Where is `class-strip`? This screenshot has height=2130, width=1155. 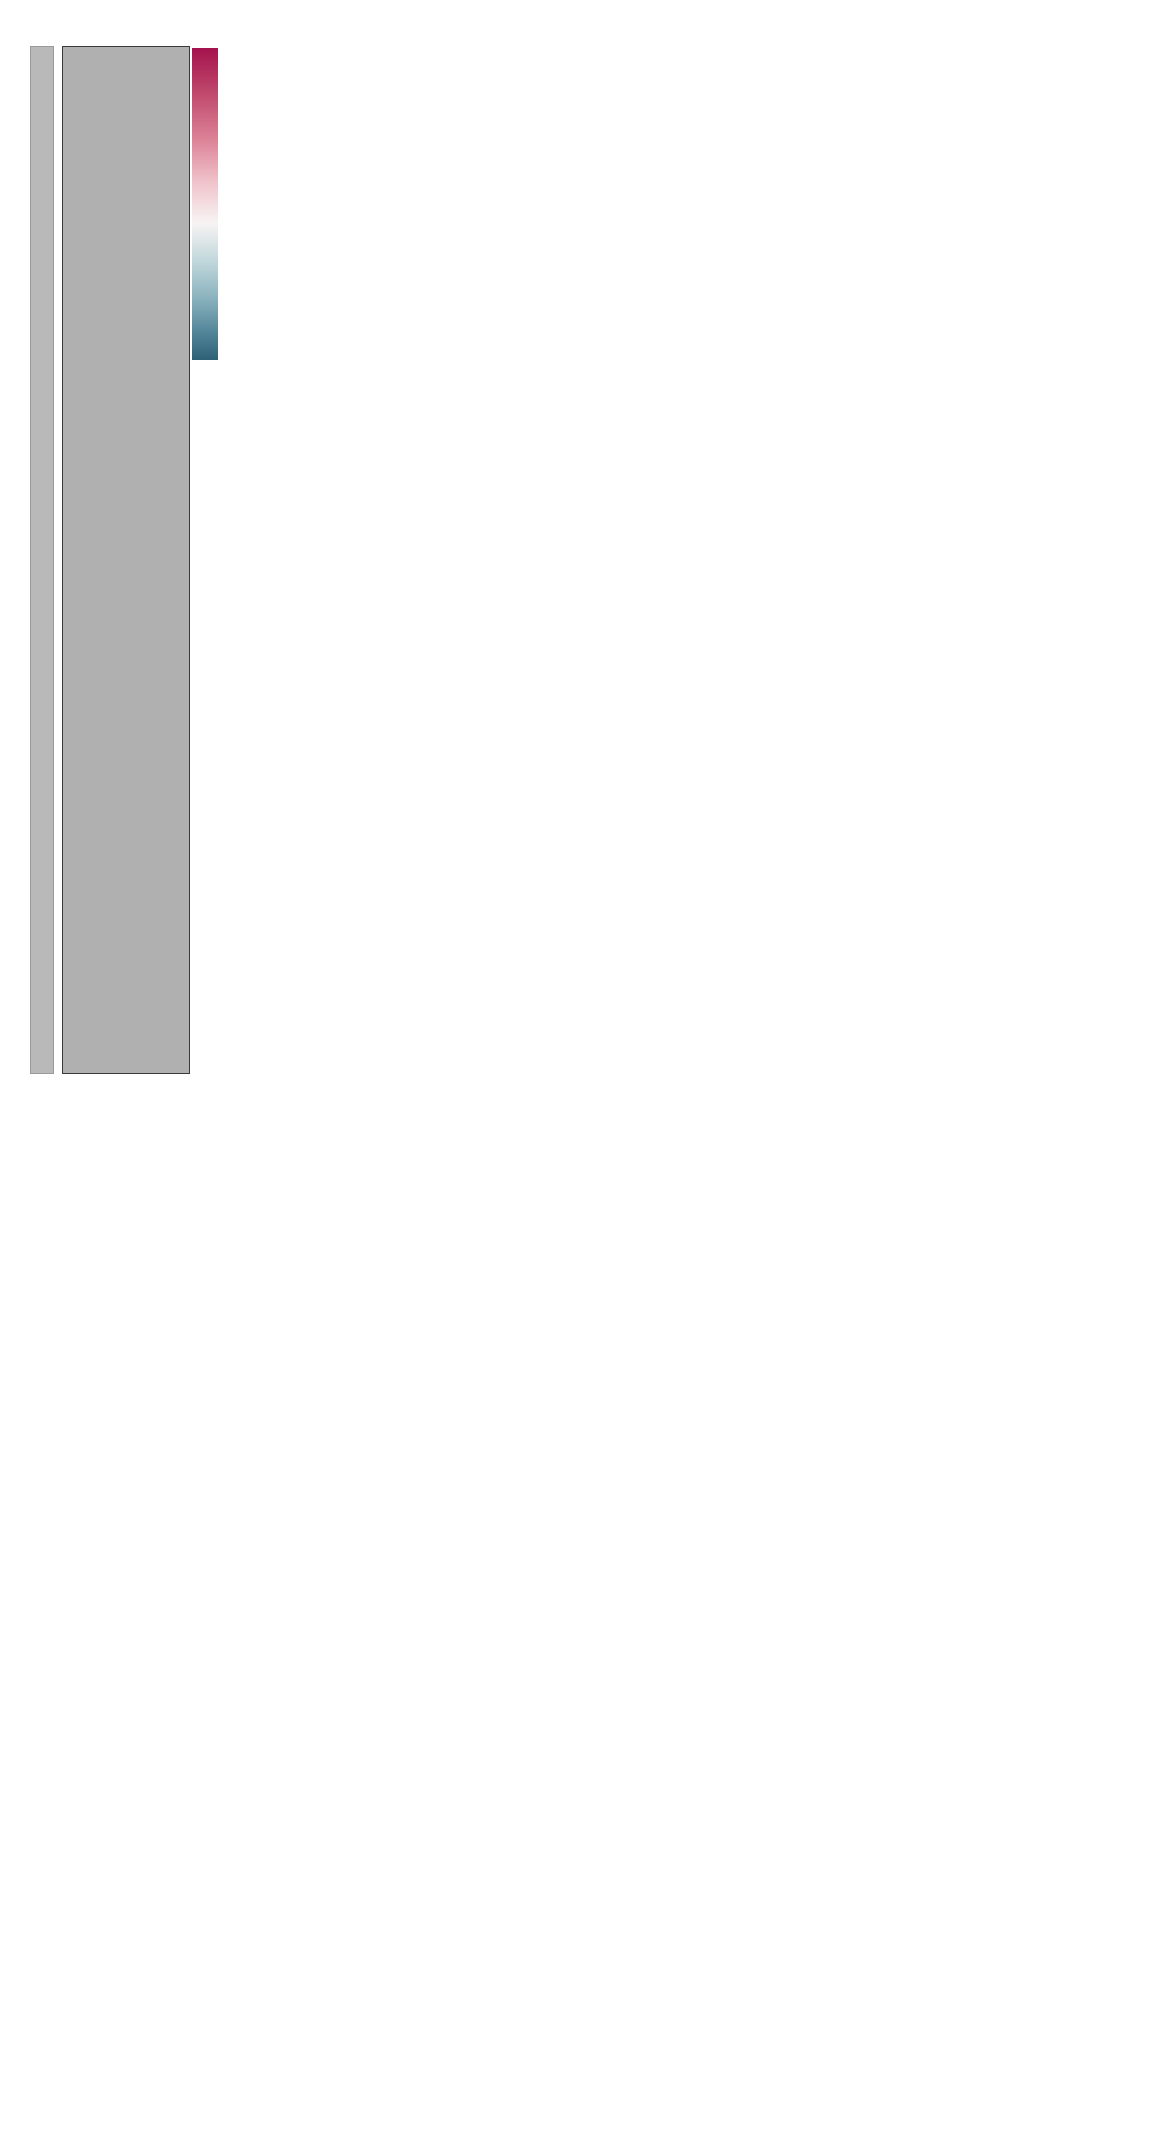 class-strip is located at coordinates (42, 560).